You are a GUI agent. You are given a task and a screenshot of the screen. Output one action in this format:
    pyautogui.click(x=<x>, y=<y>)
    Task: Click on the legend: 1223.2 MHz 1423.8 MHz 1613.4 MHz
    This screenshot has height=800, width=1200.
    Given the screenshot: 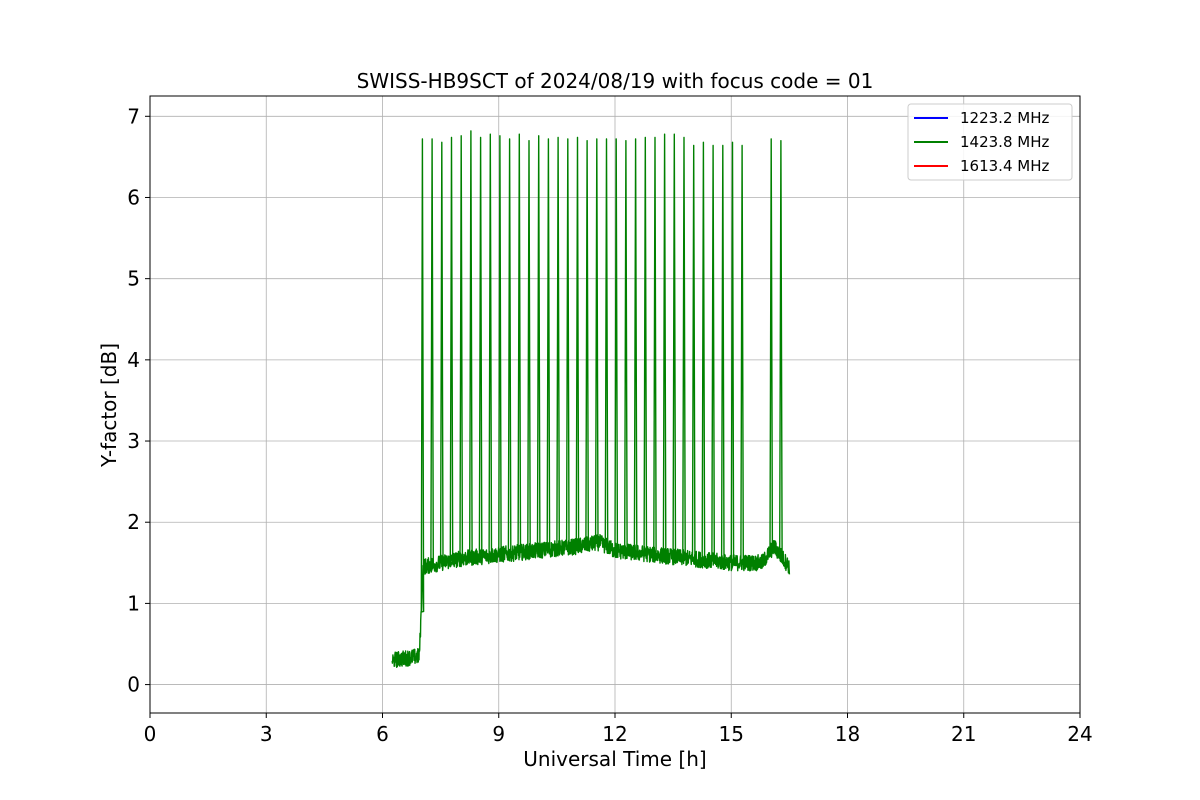 What is the action you would take?
    pyautogui.click(x=990, y=142)
    